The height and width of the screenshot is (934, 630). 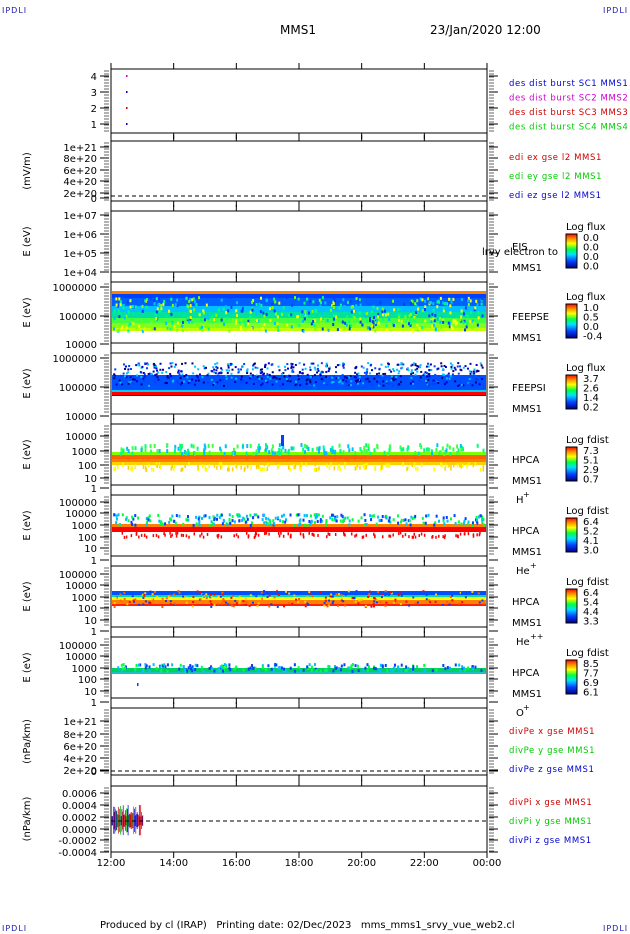 I want to click on y-tick-label: 100000, so click(x=78, y=317).